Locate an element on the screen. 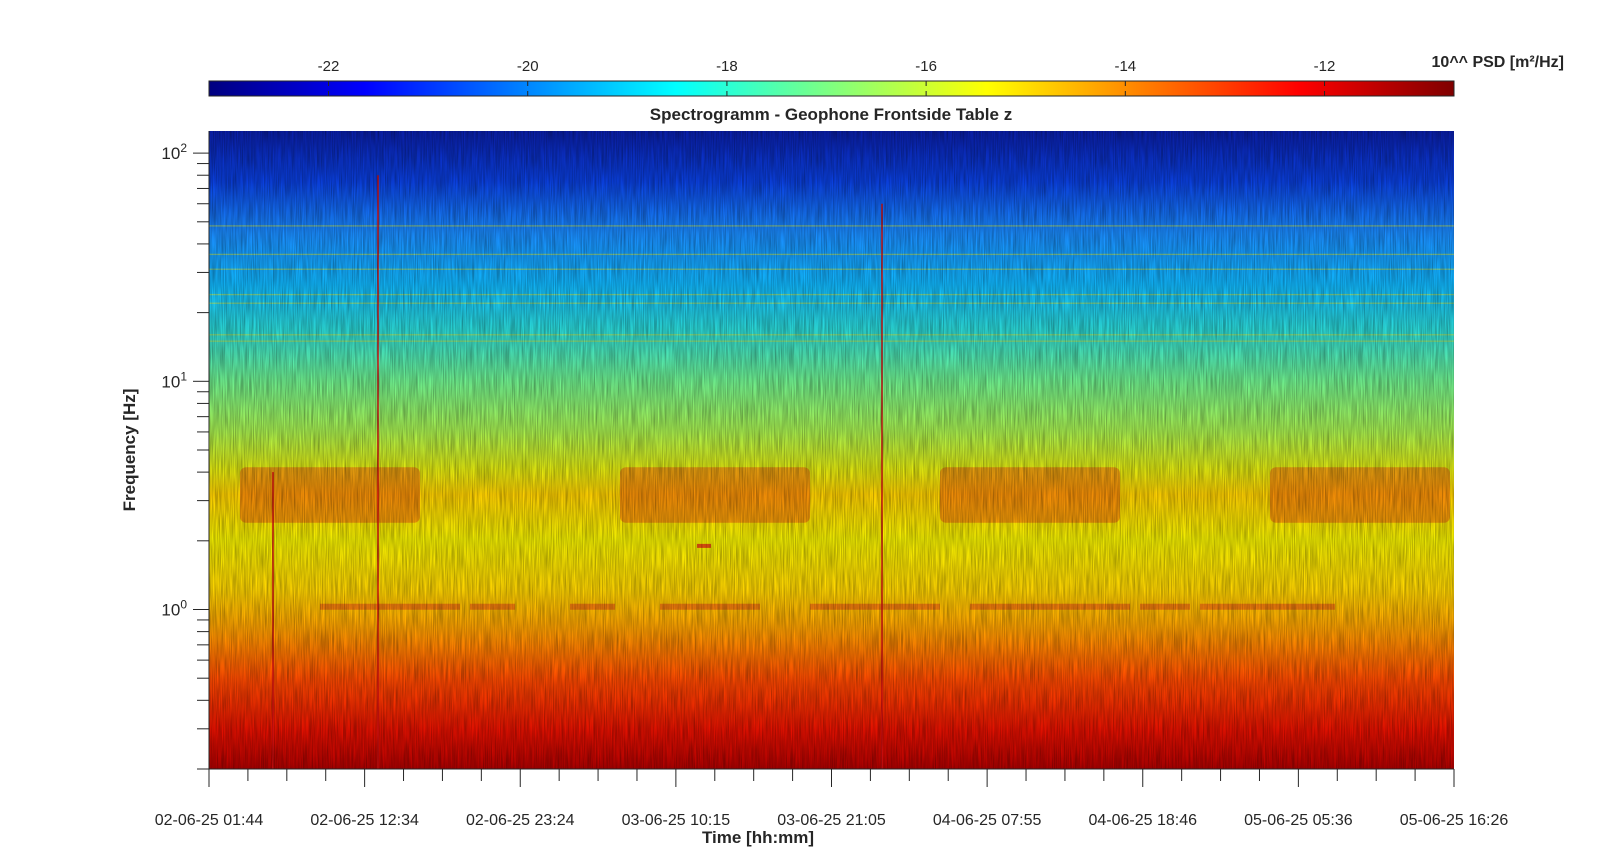  colorbar-tick-label: -22 is located at coordinates (329, 66).